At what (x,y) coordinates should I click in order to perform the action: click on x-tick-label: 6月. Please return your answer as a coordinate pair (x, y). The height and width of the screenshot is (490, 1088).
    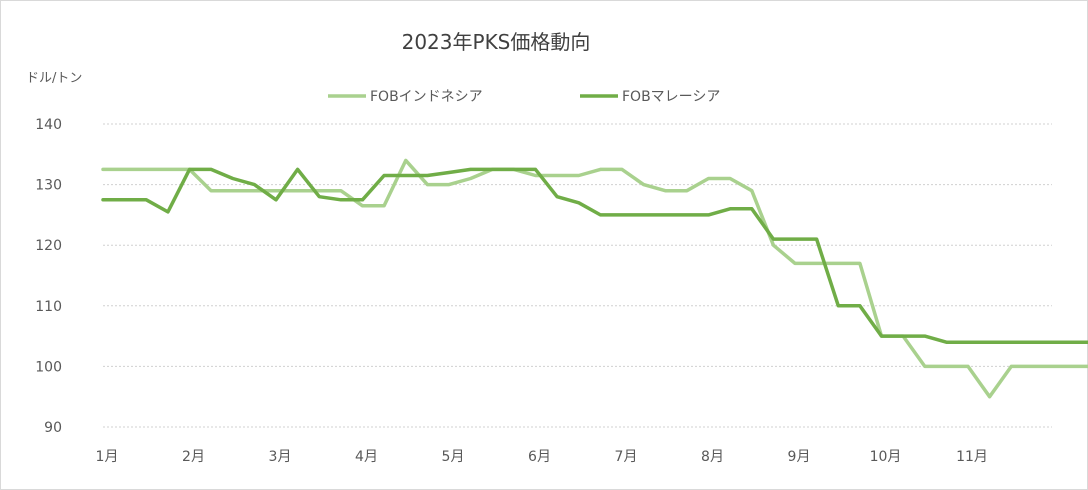
    Looking at the image, I should click on (539, 457).